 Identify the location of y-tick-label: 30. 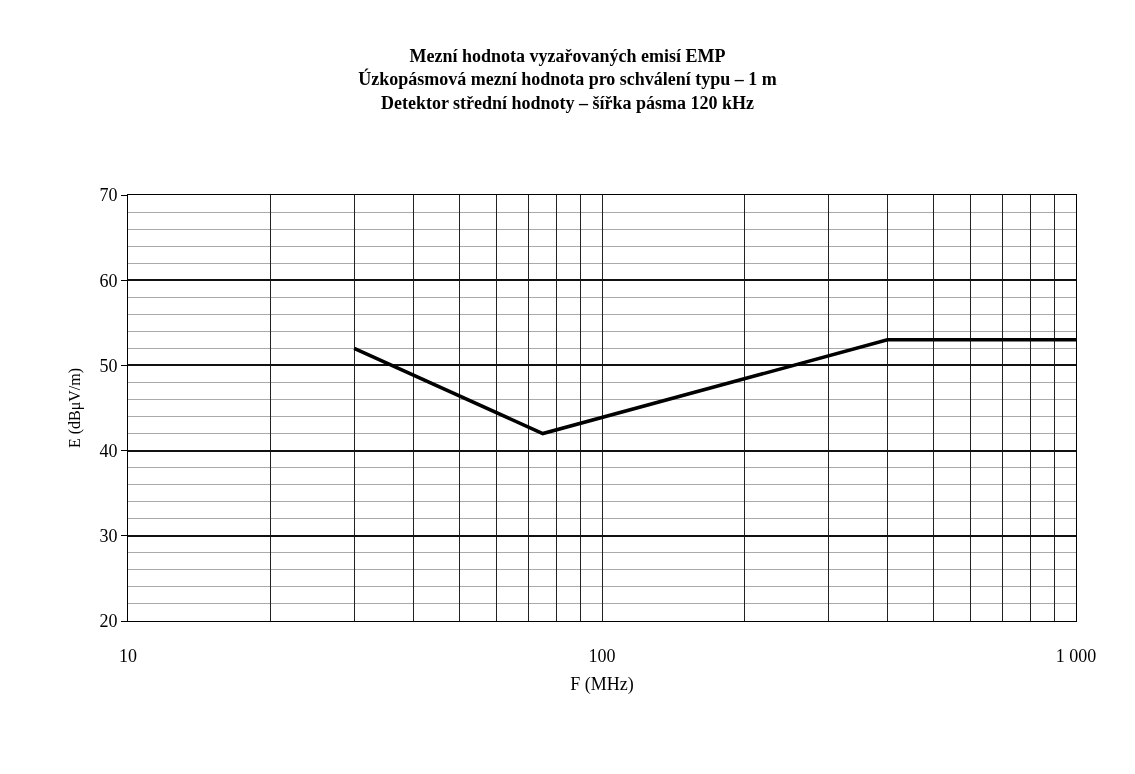
(108, 536).